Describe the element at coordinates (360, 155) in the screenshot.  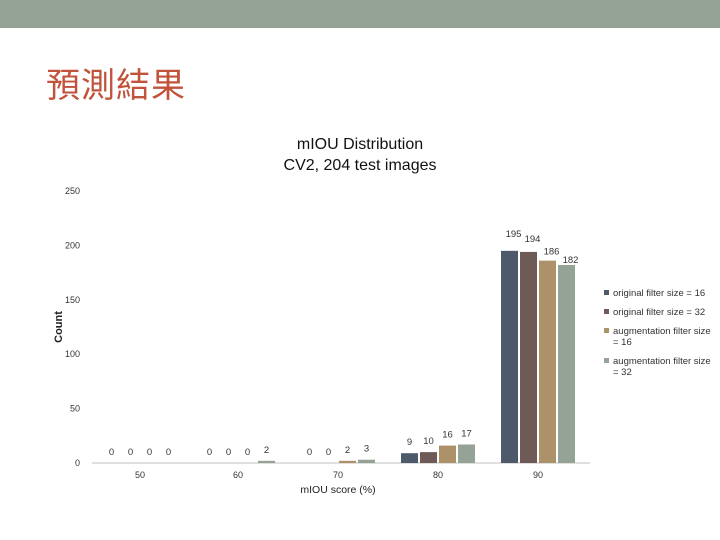
I see `chart-title-block: mIOU Distribution CV2, 204 test images` at that location.